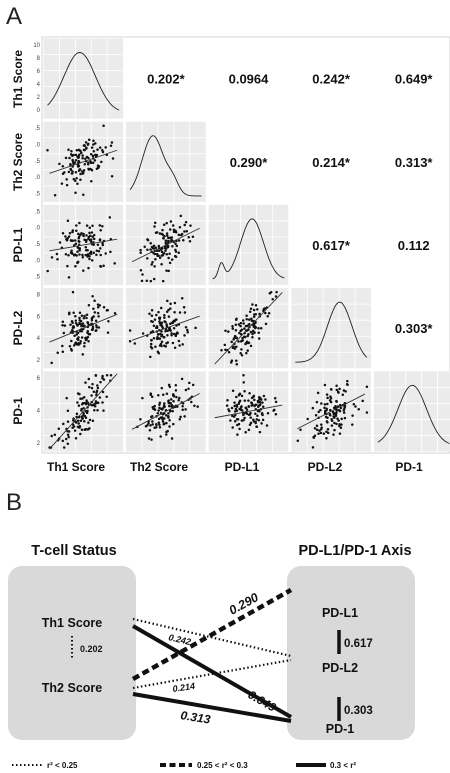  Describe the element at coordinates (196, 717) in the screenshot. I see `edge-label-th2-pd1: 0.313` at that location.